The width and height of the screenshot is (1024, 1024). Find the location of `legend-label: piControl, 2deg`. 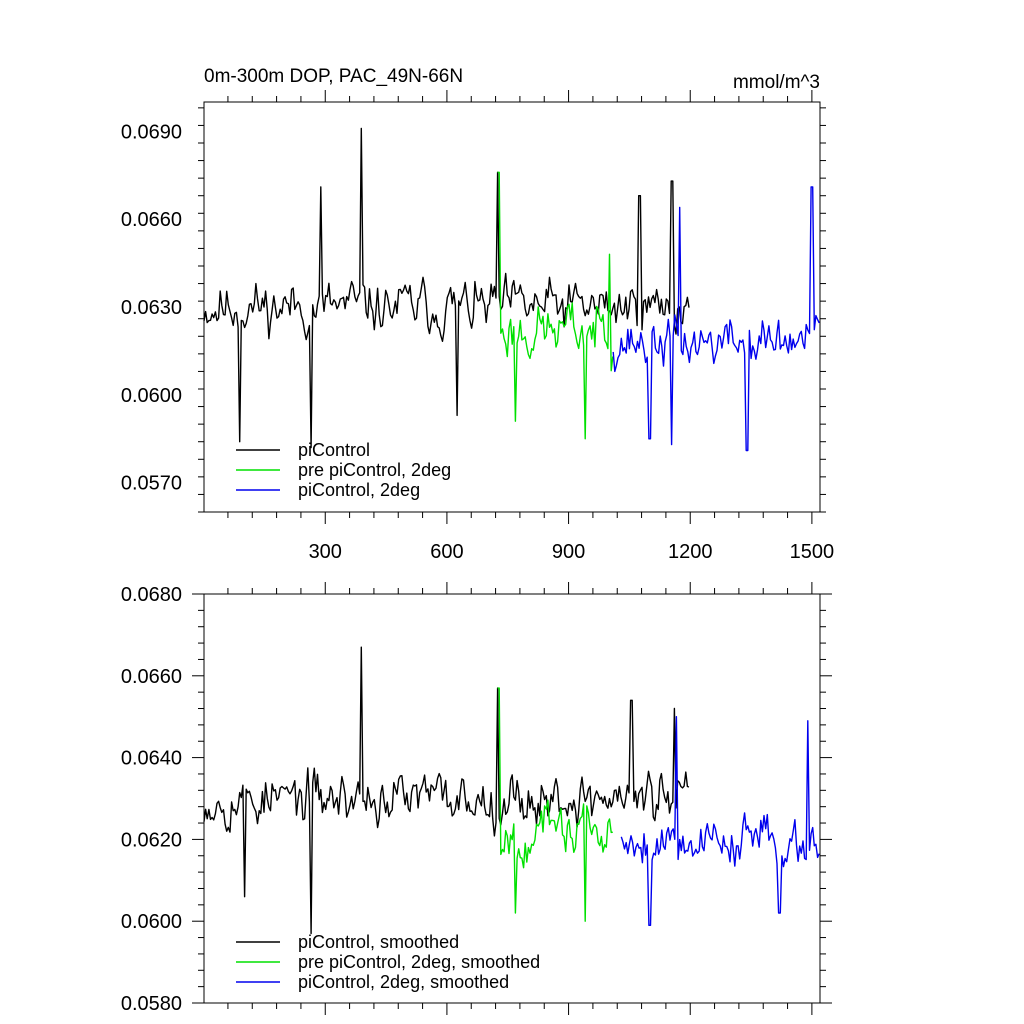

legend-label: piControl, 2deg is located at coordinates (359, 490).